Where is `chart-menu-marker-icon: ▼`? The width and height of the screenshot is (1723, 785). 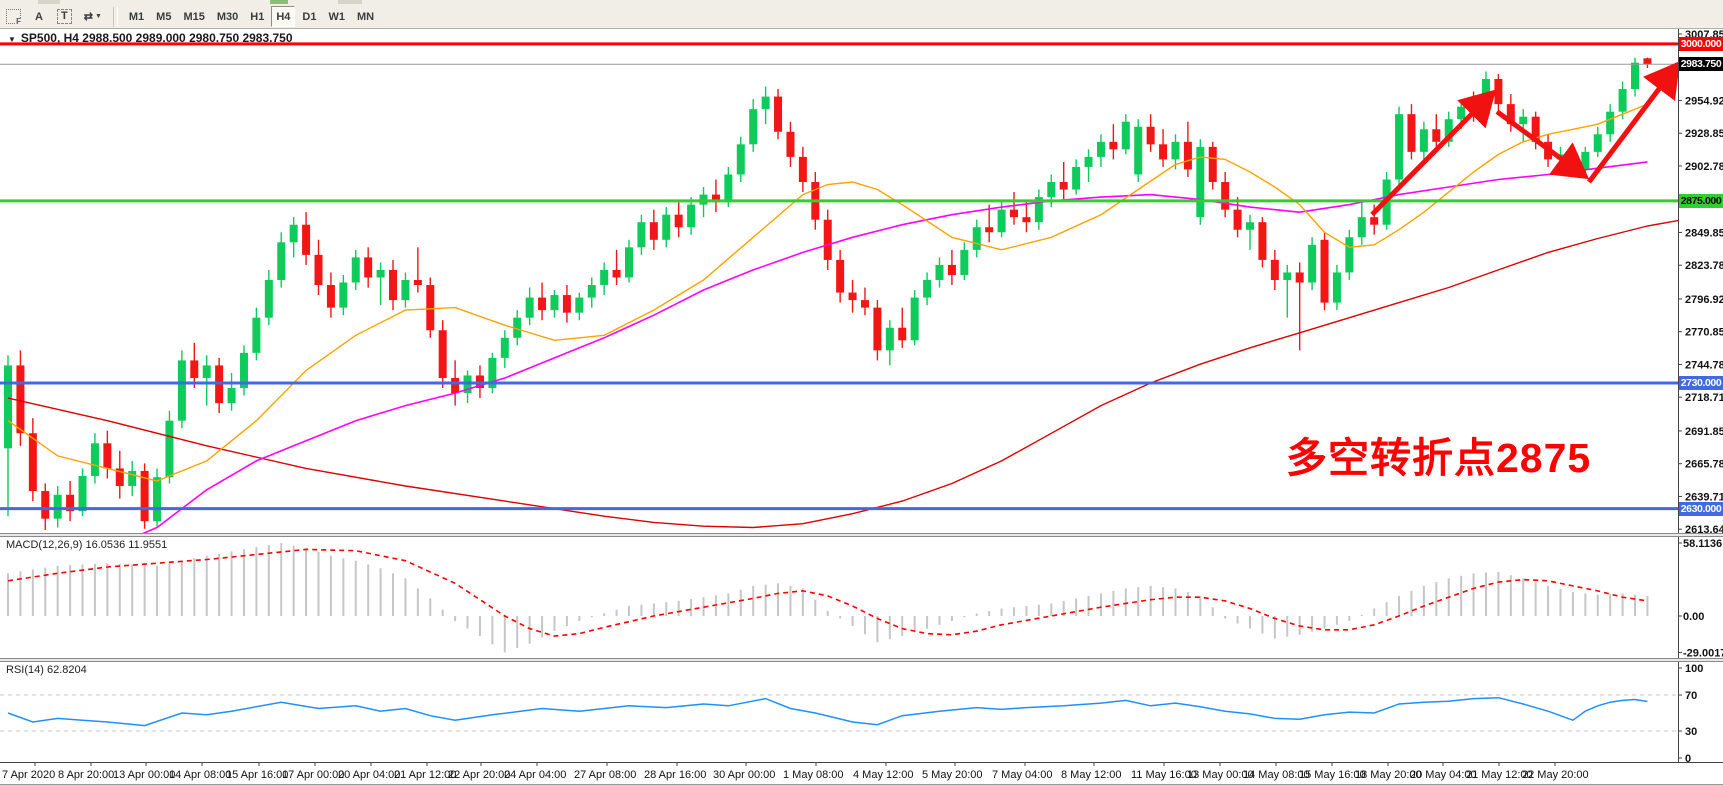
chart-menu-marker-icon: ▼ is located at coordinates (12, 39).